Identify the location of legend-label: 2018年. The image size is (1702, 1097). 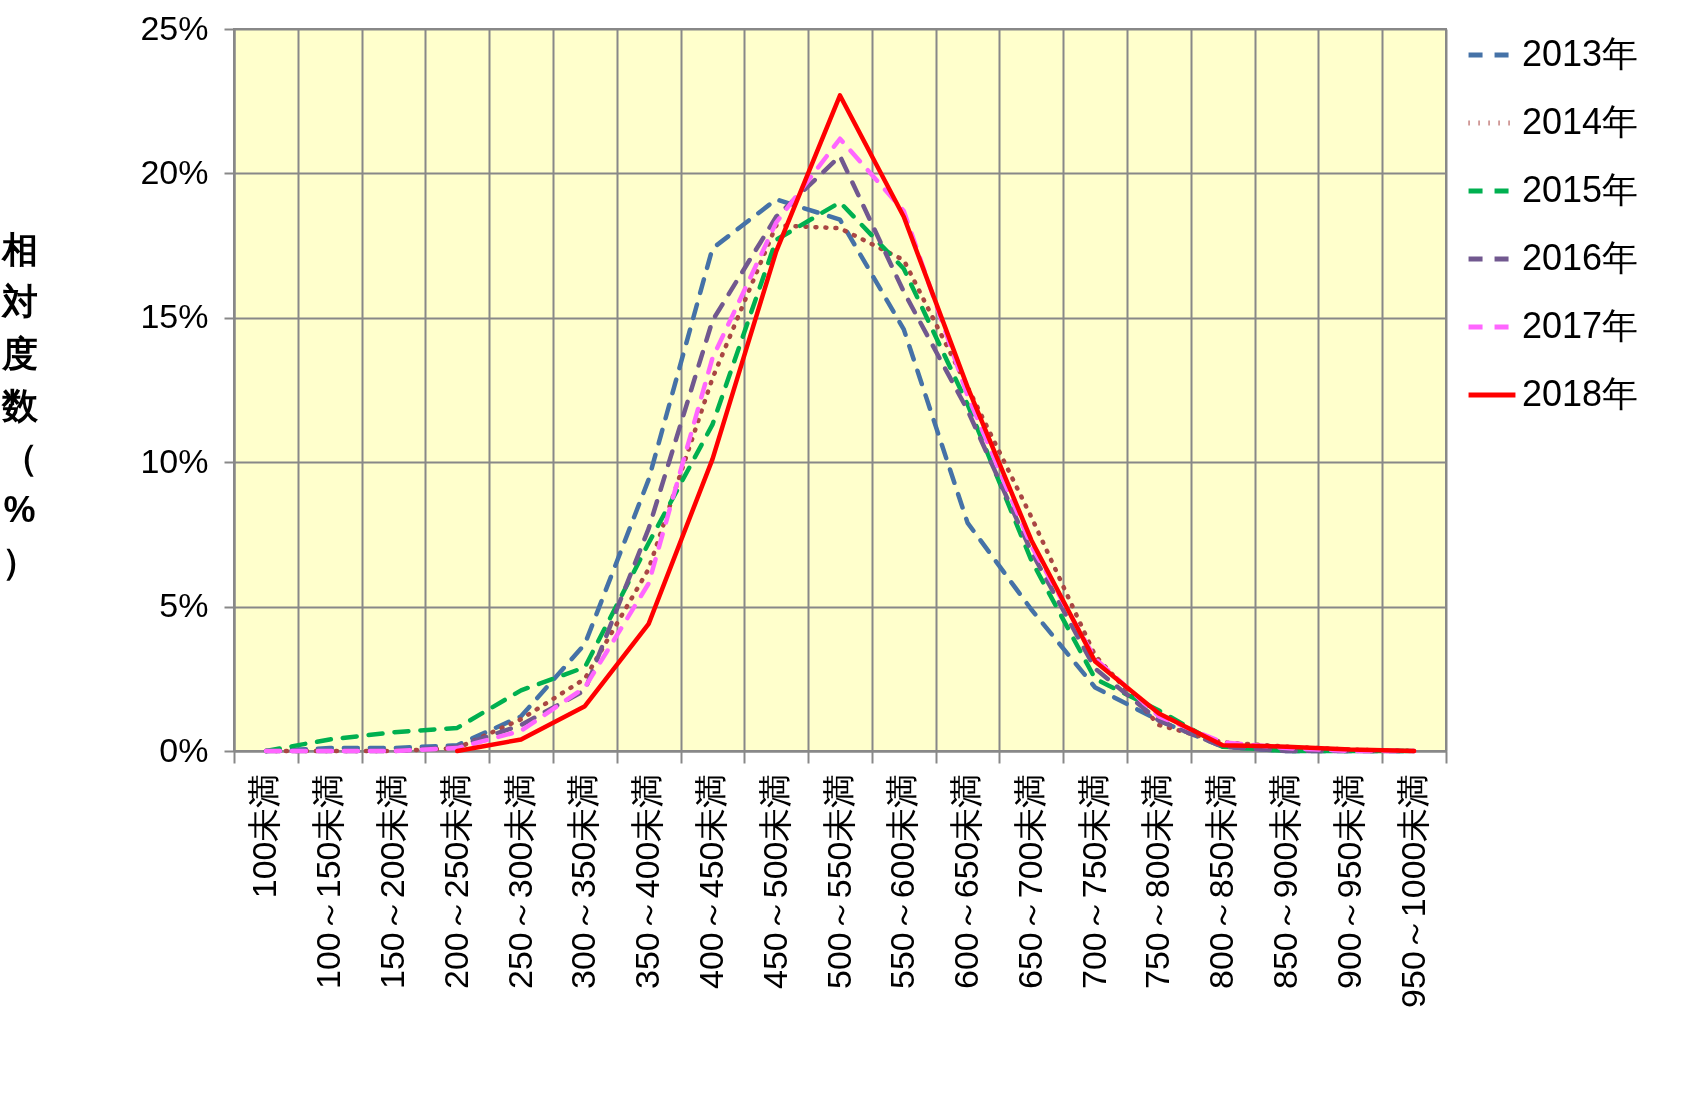
(1580, 393).